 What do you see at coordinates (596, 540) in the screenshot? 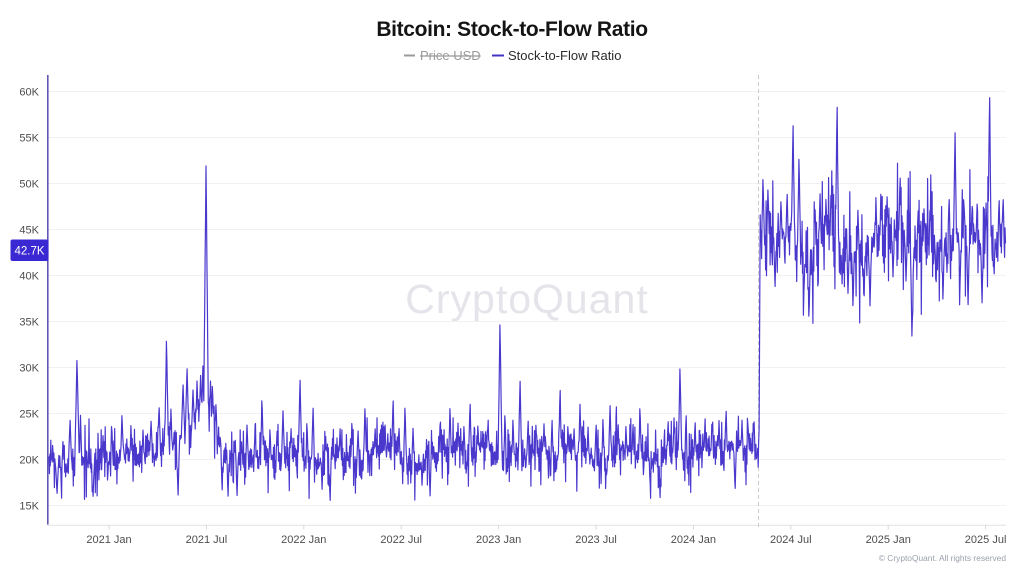
I see `svg-text: 2023 Jul` at bounding box center [596, 540].